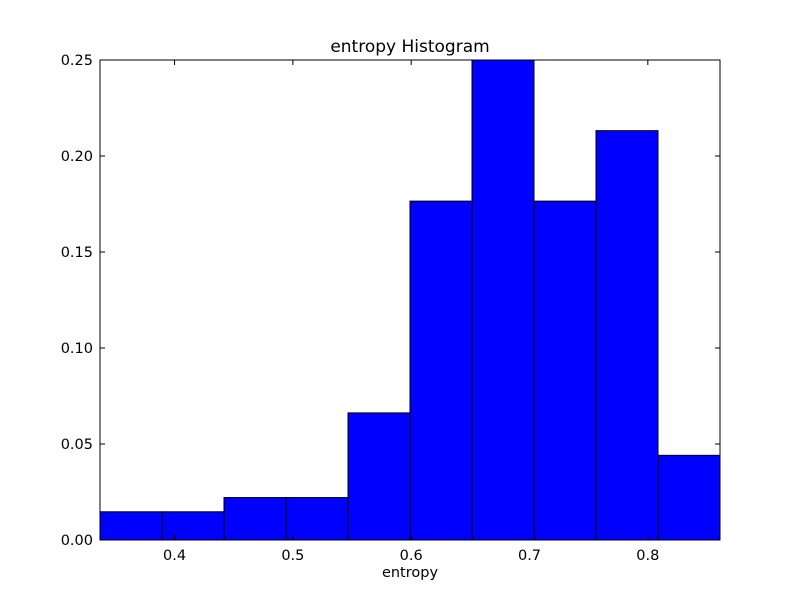 This screenshot has height=600, width=800. I want to click on y-tick-label: 0.10, so click(77, 349).